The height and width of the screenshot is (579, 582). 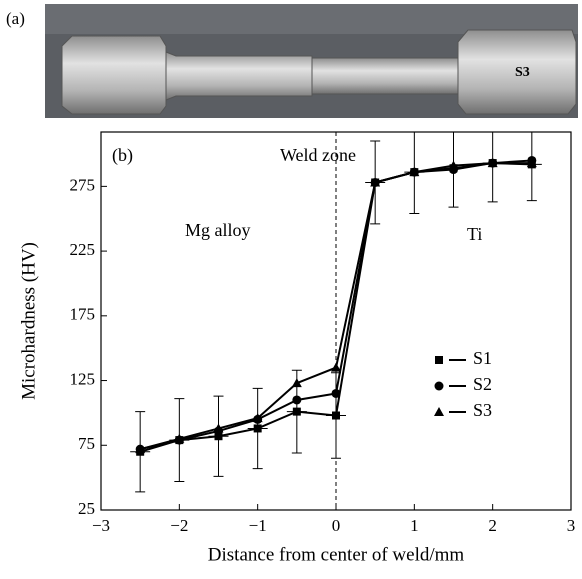 What do you see at coordinates (318, 155) in the screenshot?
I see `annotation: Weld zone` at bounding box center [318, 155].